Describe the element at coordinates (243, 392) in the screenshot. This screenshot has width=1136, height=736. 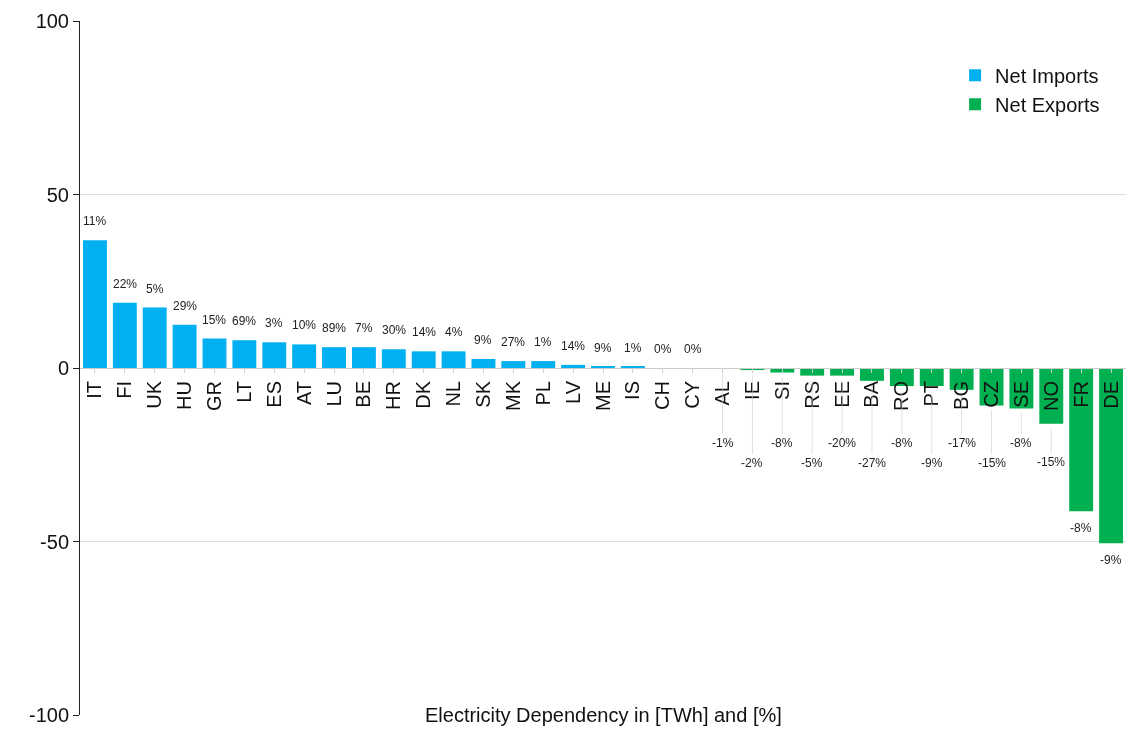
I see `x-tick-label: LT` at that location.